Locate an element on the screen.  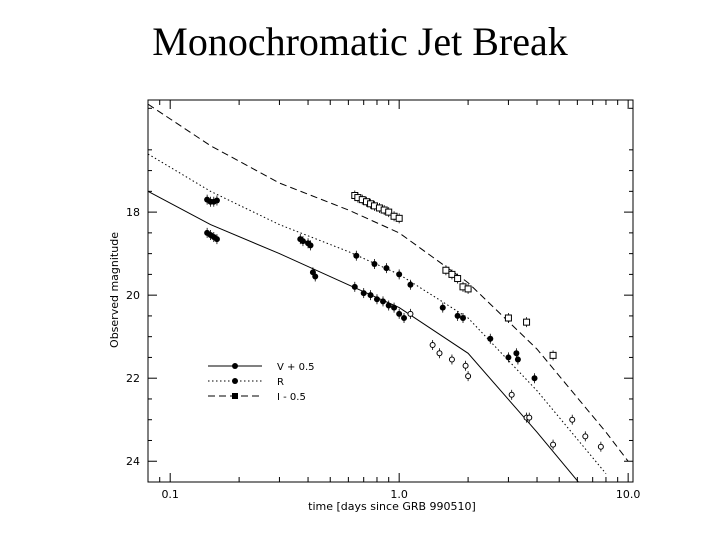
x-tick-label: 0.1 is located at coordinates (170, 494).